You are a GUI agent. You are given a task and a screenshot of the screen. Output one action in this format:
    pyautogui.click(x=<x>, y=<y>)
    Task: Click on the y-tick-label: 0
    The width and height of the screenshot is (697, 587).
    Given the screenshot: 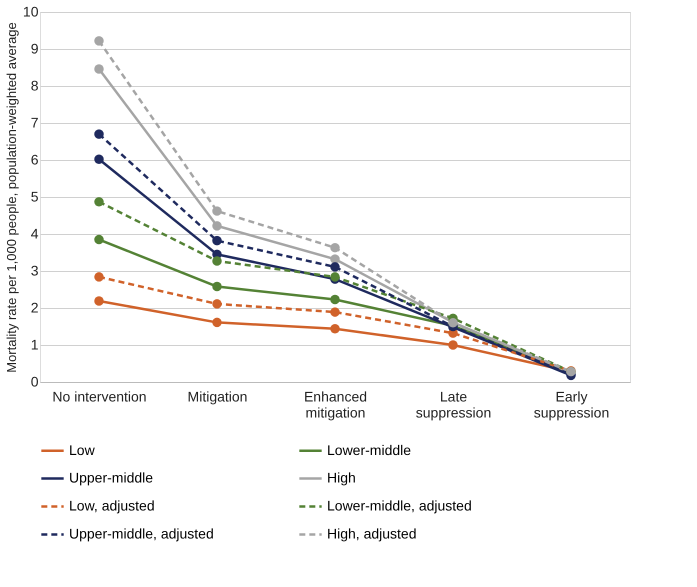 What is the action you would take?
    pyautogui.click(x=34, y=382)
    